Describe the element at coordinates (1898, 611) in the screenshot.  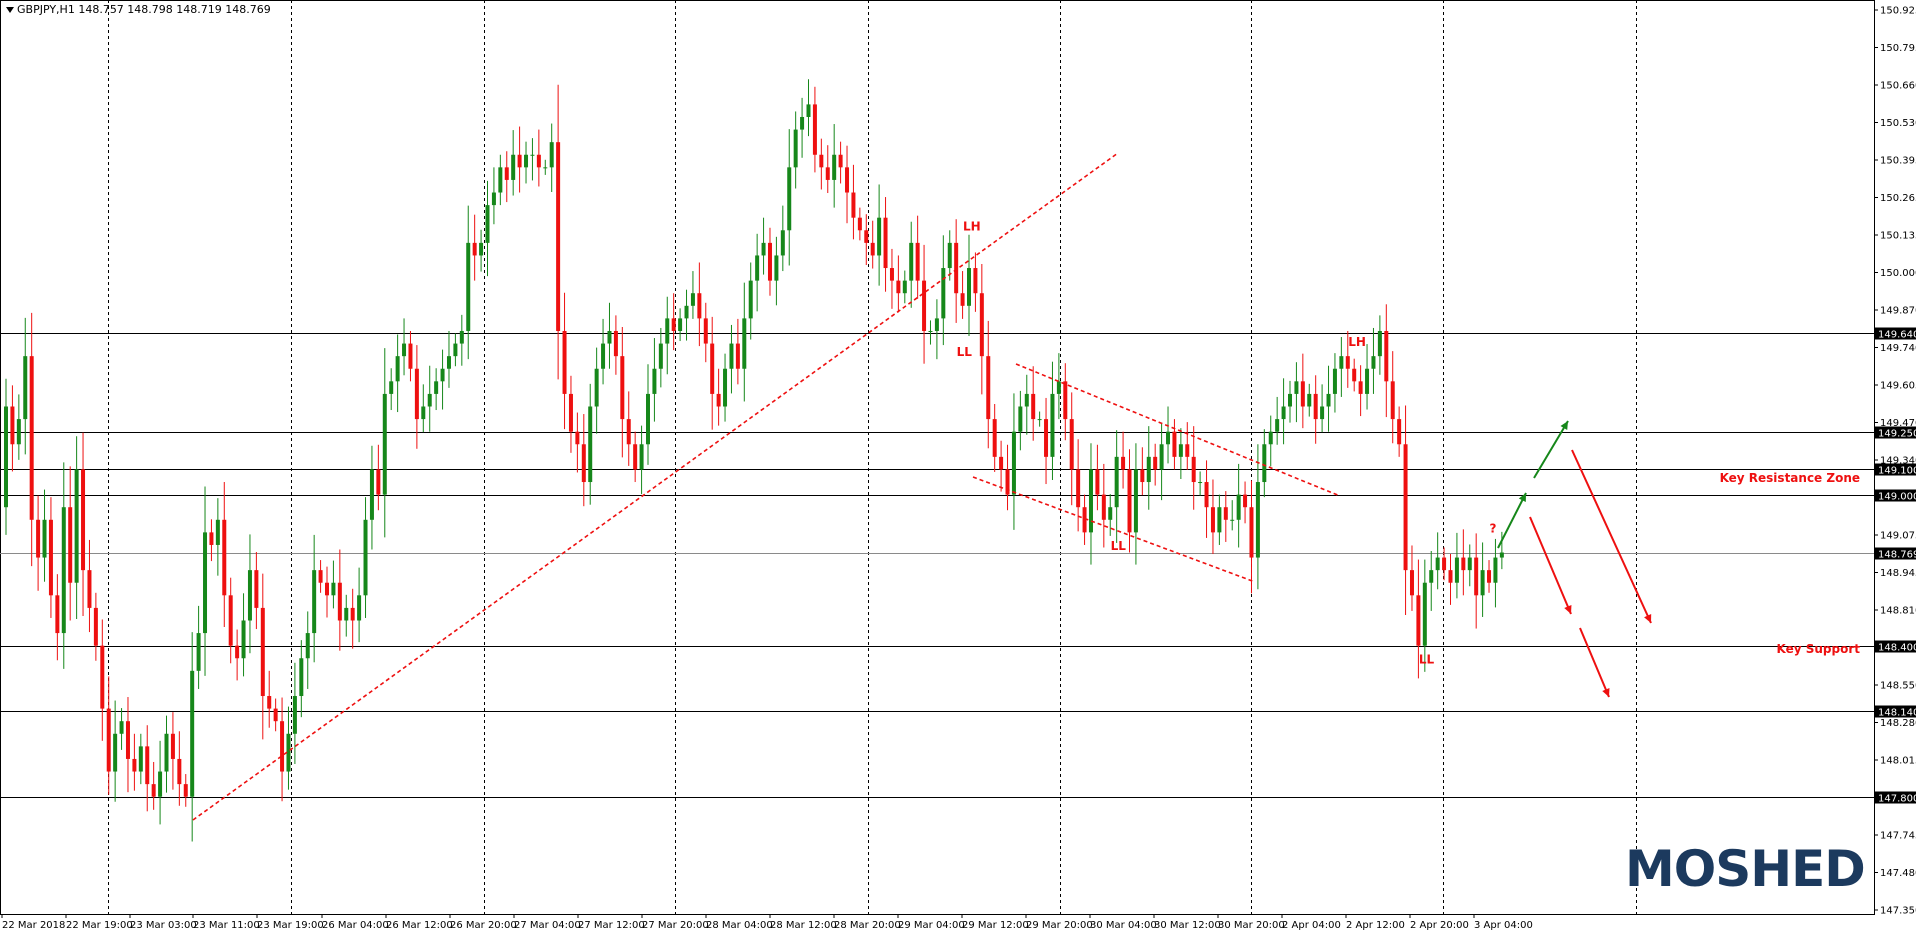
I see `y-axis-tick-label: 148.810` at that location.